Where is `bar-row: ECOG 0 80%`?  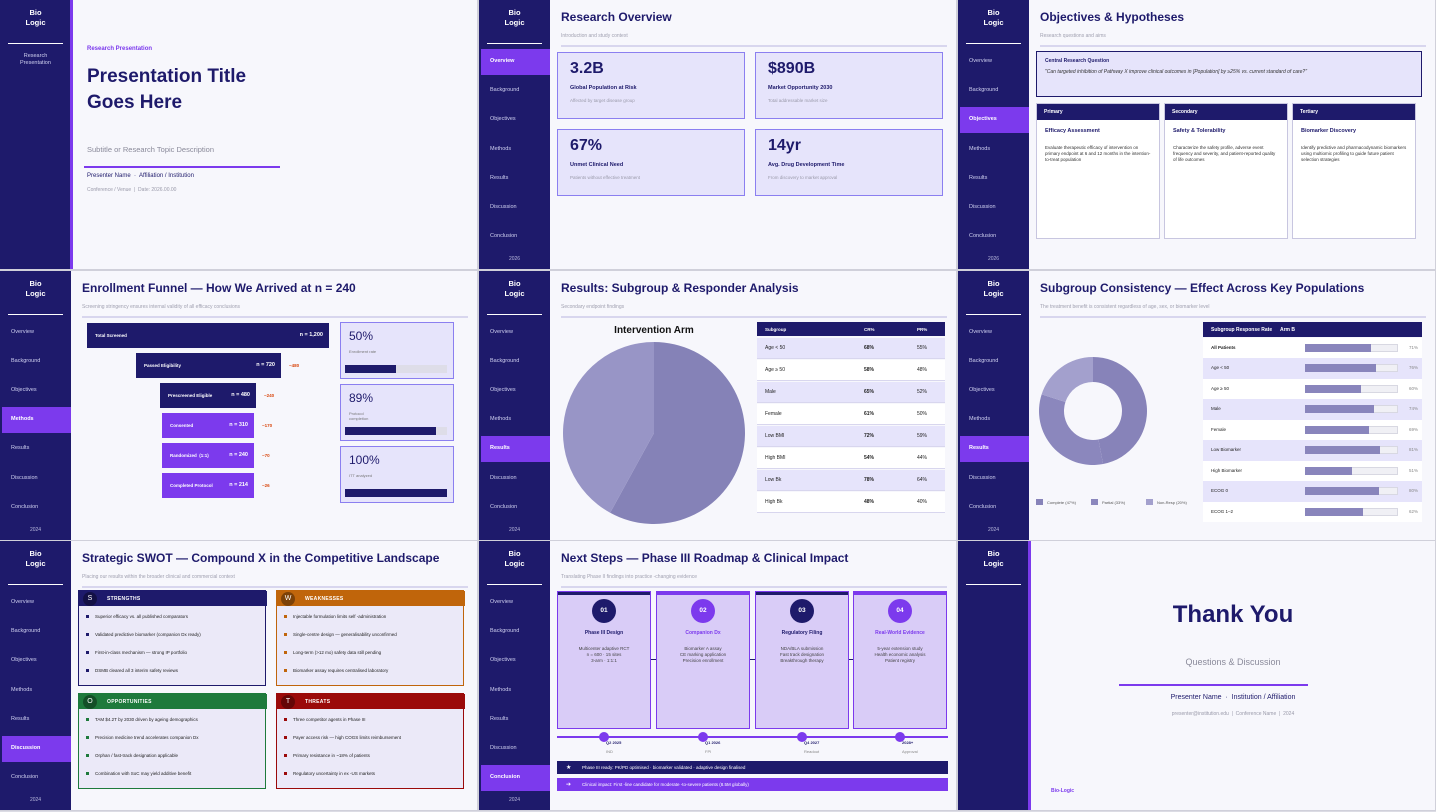
bar-row: ECOG 0 80% is located at coordinates (1312, 491).